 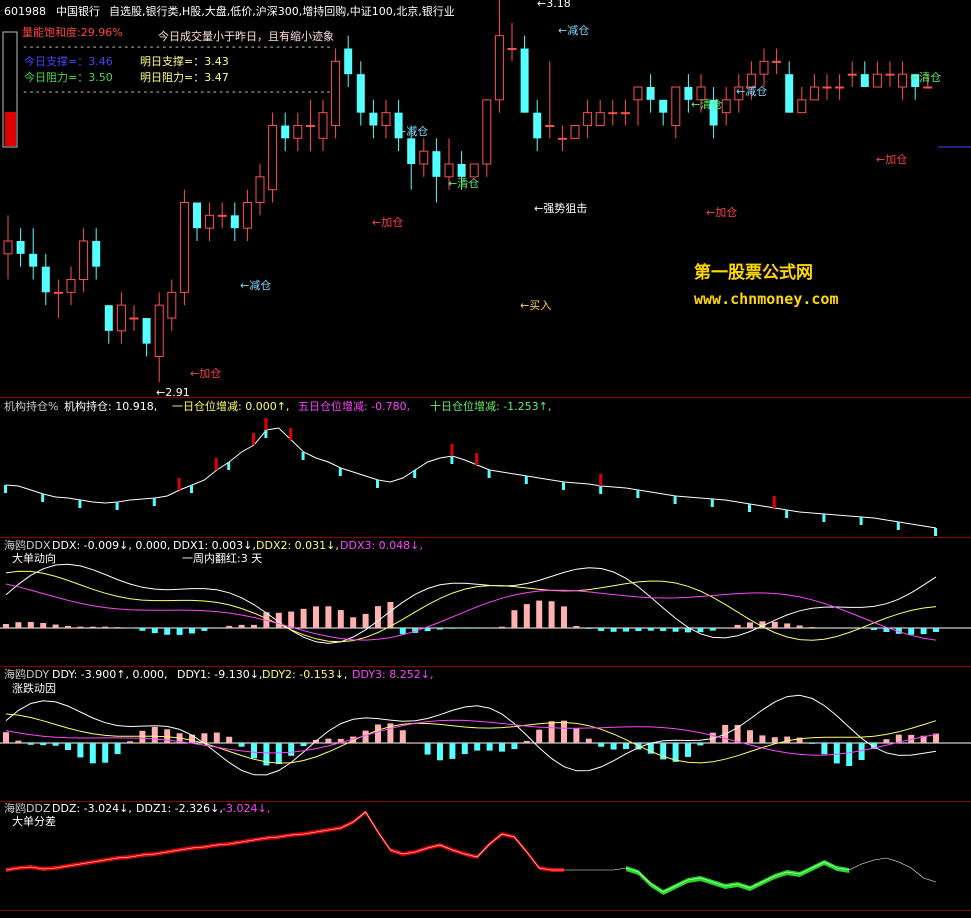 What do you see at coordinates (26, 674) in the screenshot?
I see `panel3-title: 海鸥DDY` at bounding box center [26, 674].